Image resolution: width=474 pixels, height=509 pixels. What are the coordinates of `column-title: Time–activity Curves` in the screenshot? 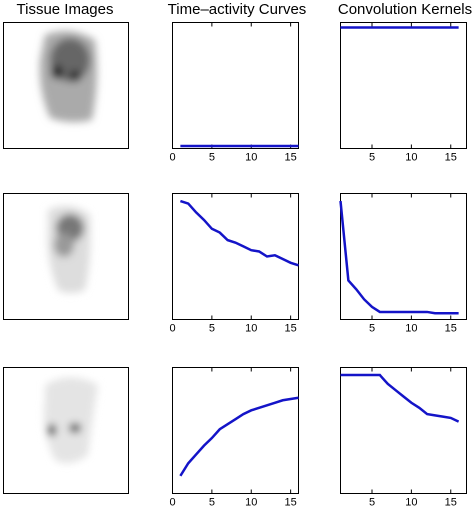 It's located at (237, 9).